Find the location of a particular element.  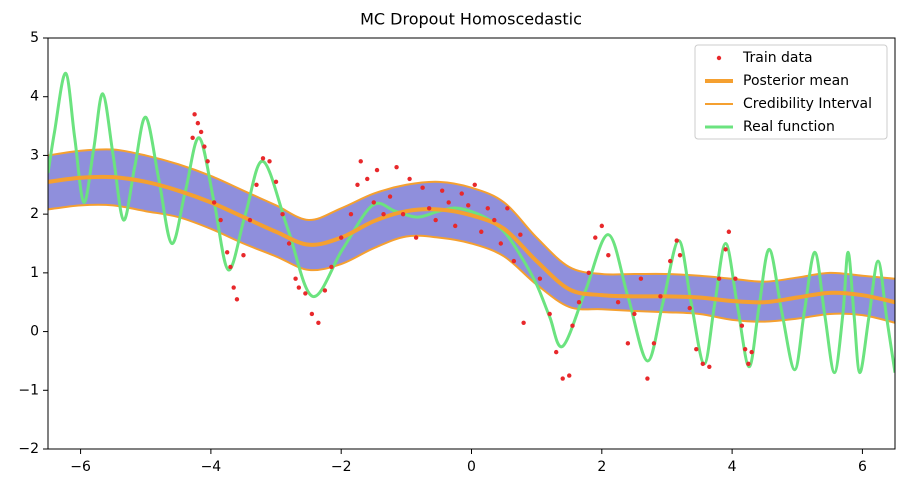

legend-label: Posterior mean is located at coordinates (796, 81).